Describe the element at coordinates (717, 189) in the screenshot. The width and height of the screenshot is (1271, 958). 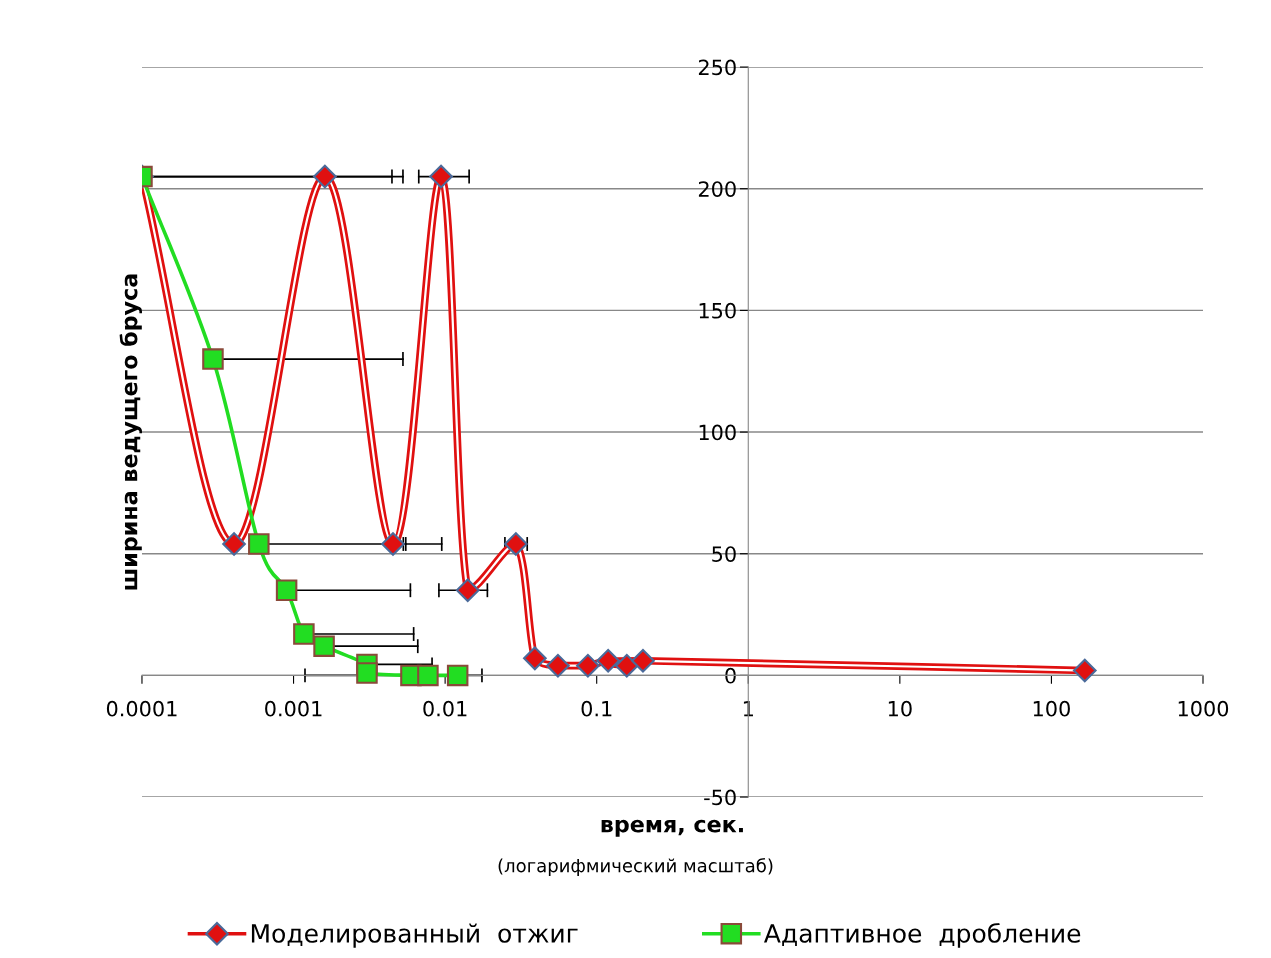
I see `y-tick-label: 200` at that location.